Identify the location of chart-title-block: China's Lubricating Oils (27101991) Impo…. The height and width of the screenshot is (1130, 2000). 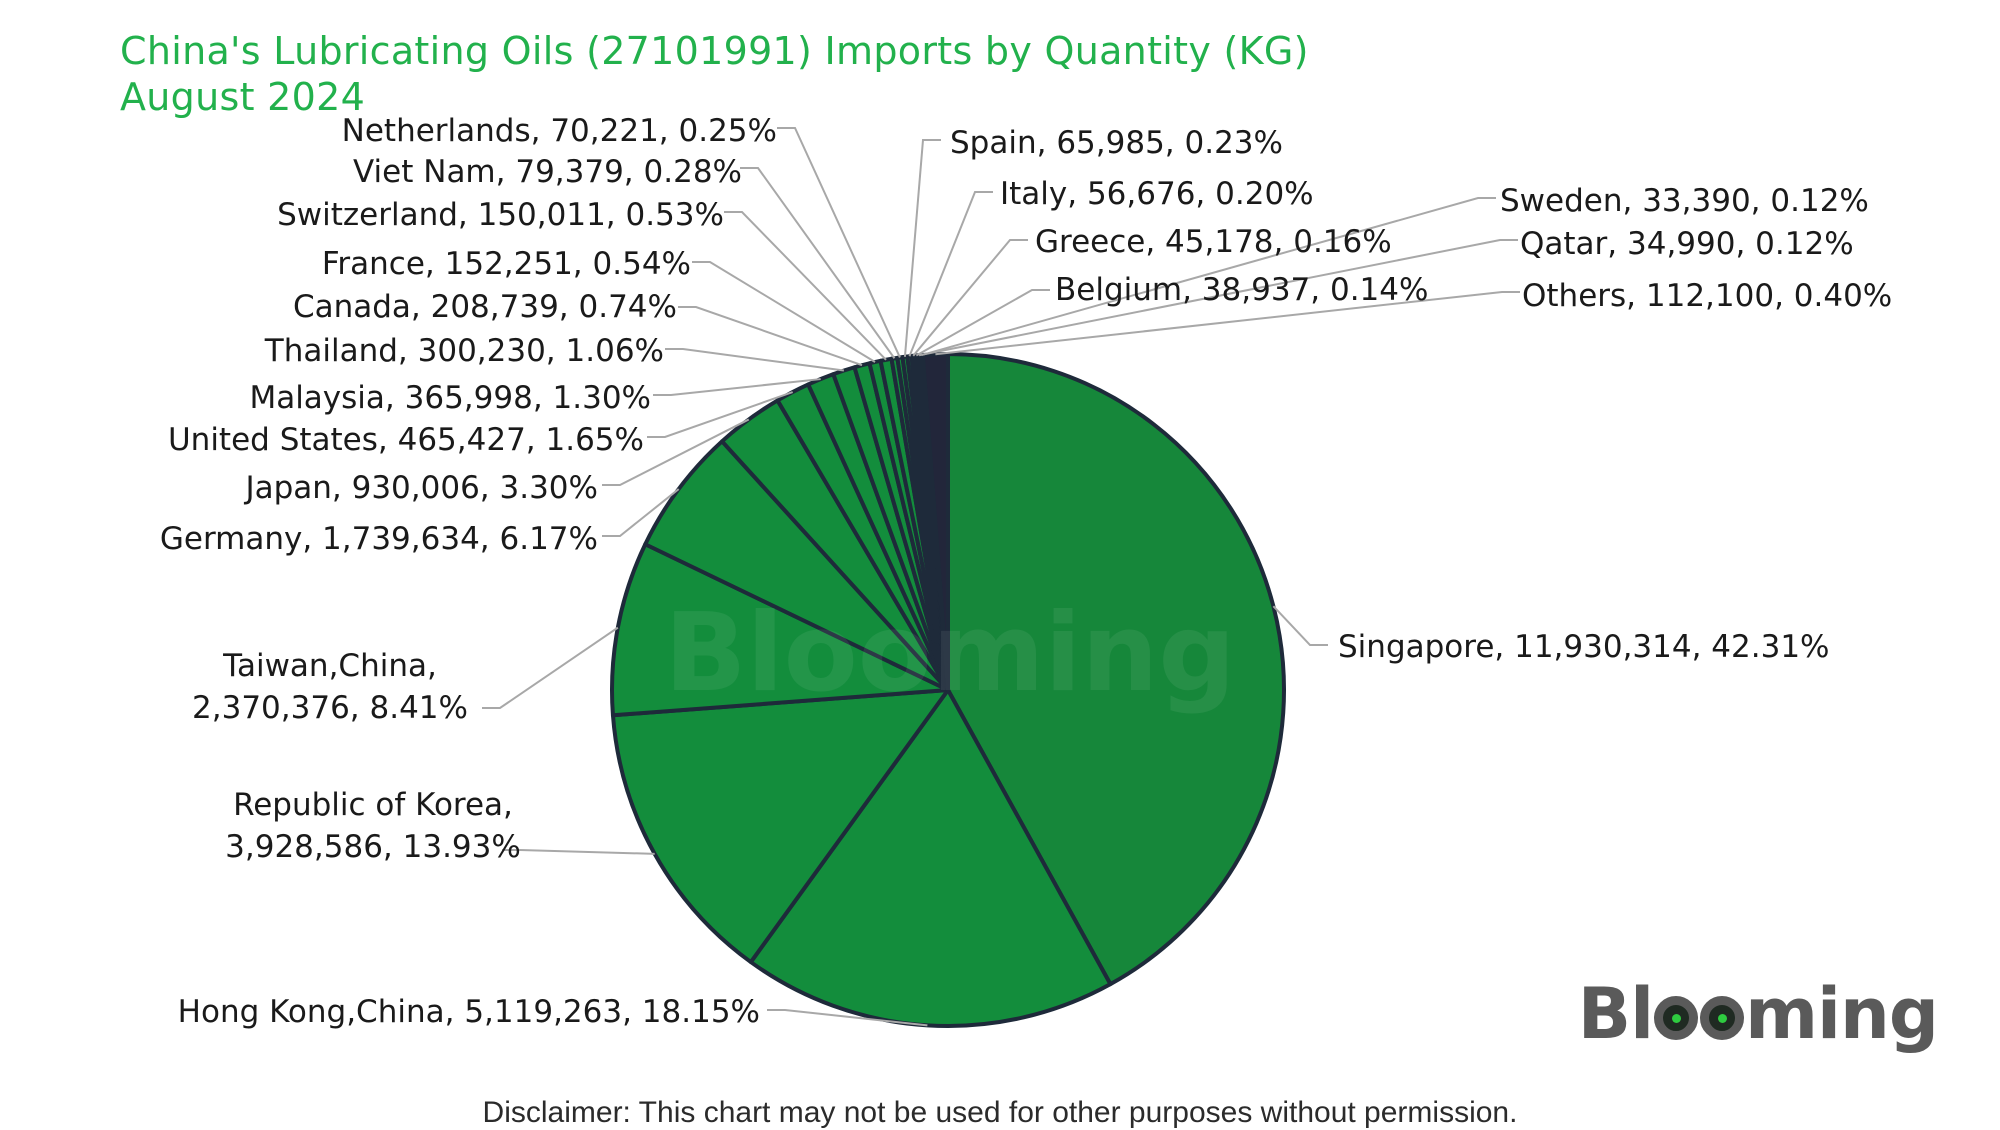
(714, 74).